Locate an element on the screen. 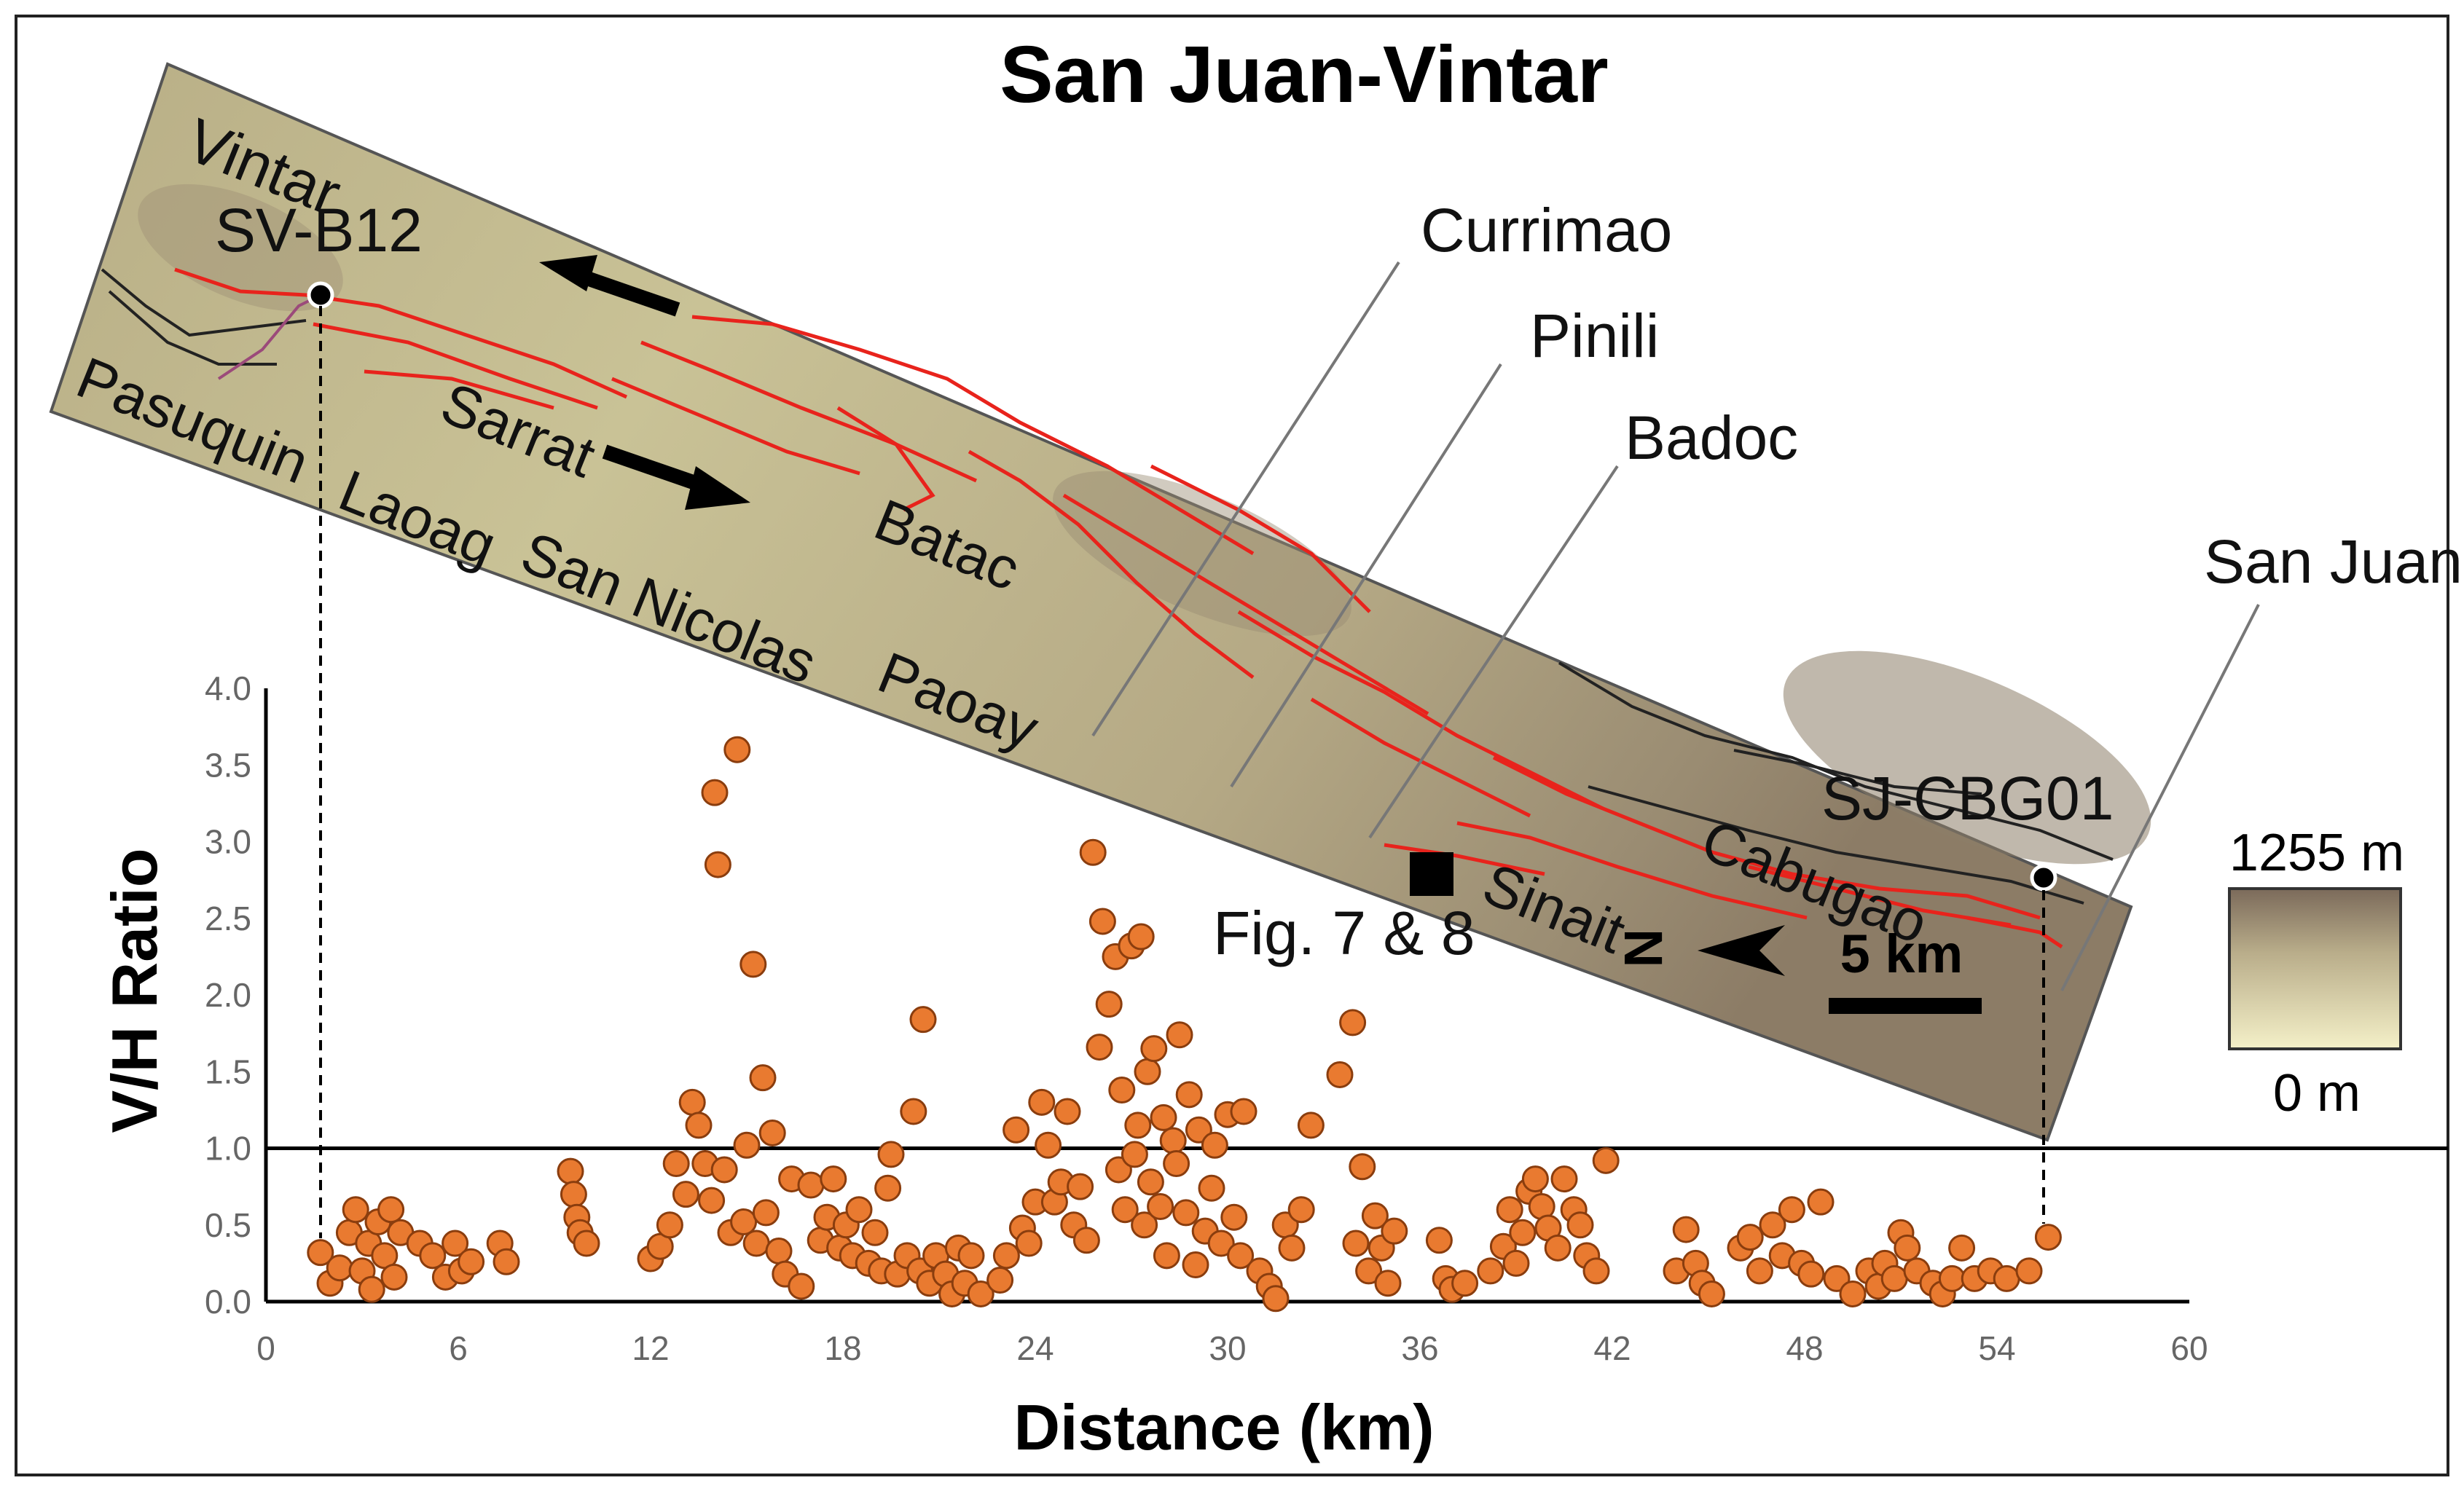 This screenshot has width=2464, height=1491. scale-bar-line is located at coordinates (1906, 1006).